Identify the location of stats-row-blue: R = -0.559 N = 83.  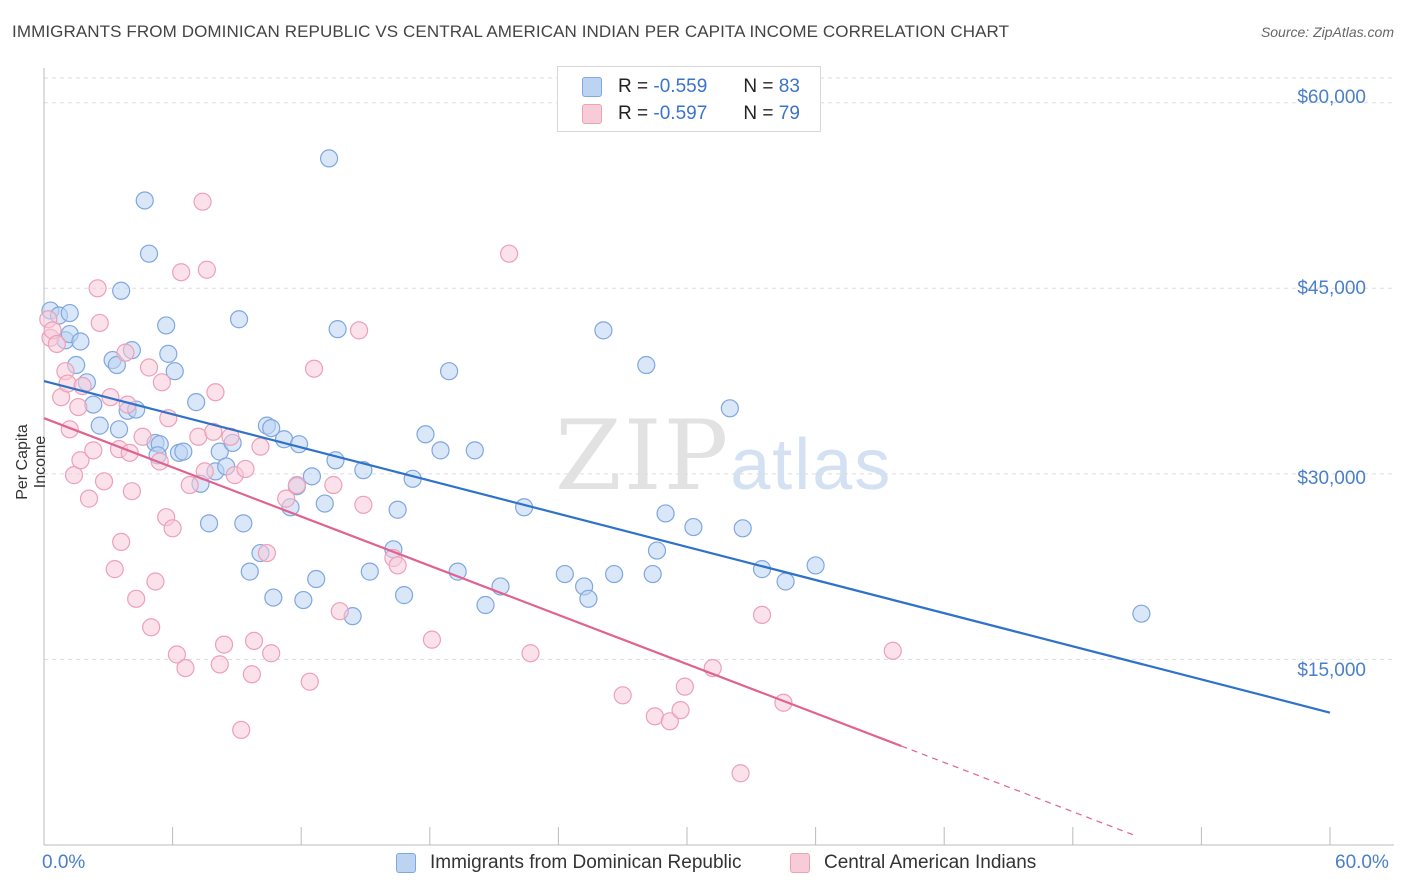
(691, 87).